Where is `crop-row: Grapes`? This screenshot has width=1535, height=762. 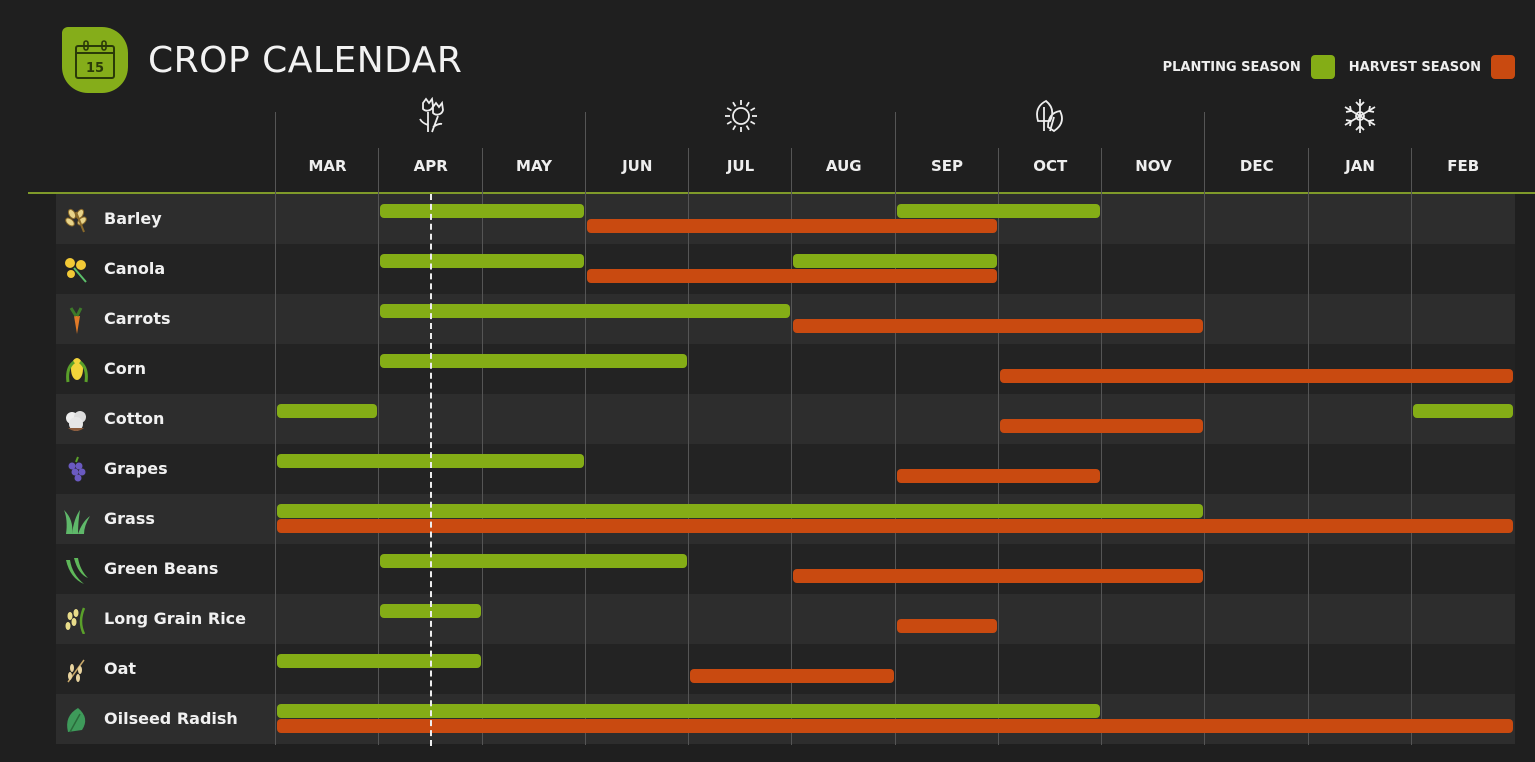 crop-row: Grapes is located at coordinates (785, 469).